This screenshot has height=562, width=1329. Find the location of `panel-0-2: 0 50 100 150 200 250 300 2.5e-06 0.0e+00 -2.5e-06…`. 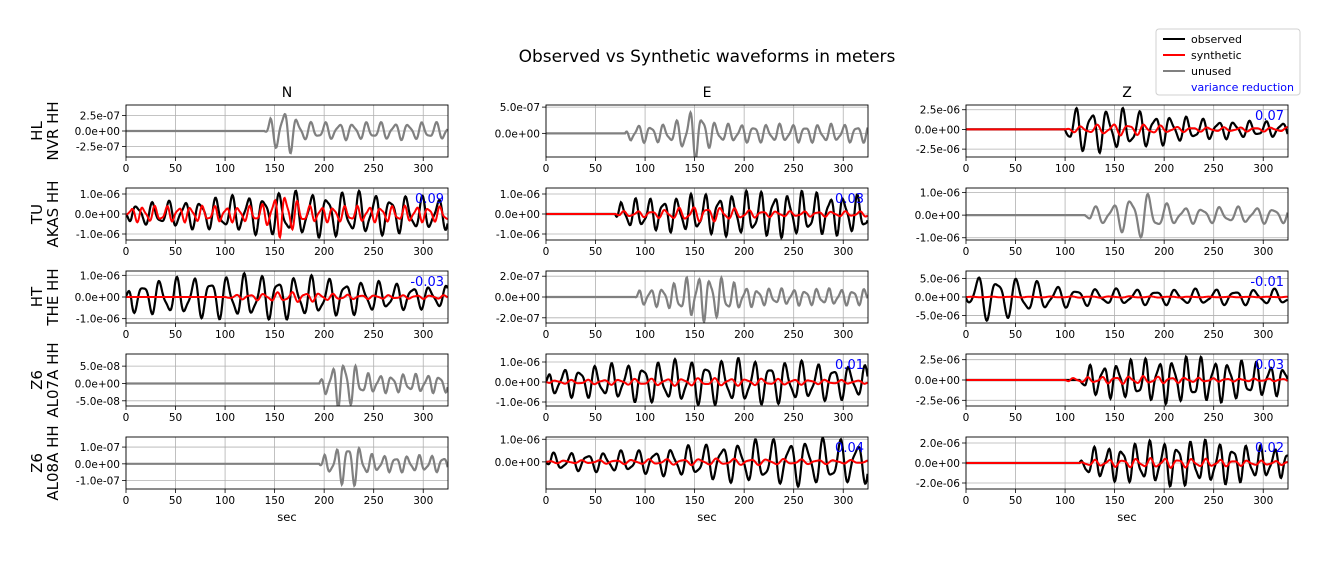

panel-0-2: 0 50 100 150 200 250 300 2.5e-06 0.0e+00 -2.5e-06… is located at coordinates (1102, 139).